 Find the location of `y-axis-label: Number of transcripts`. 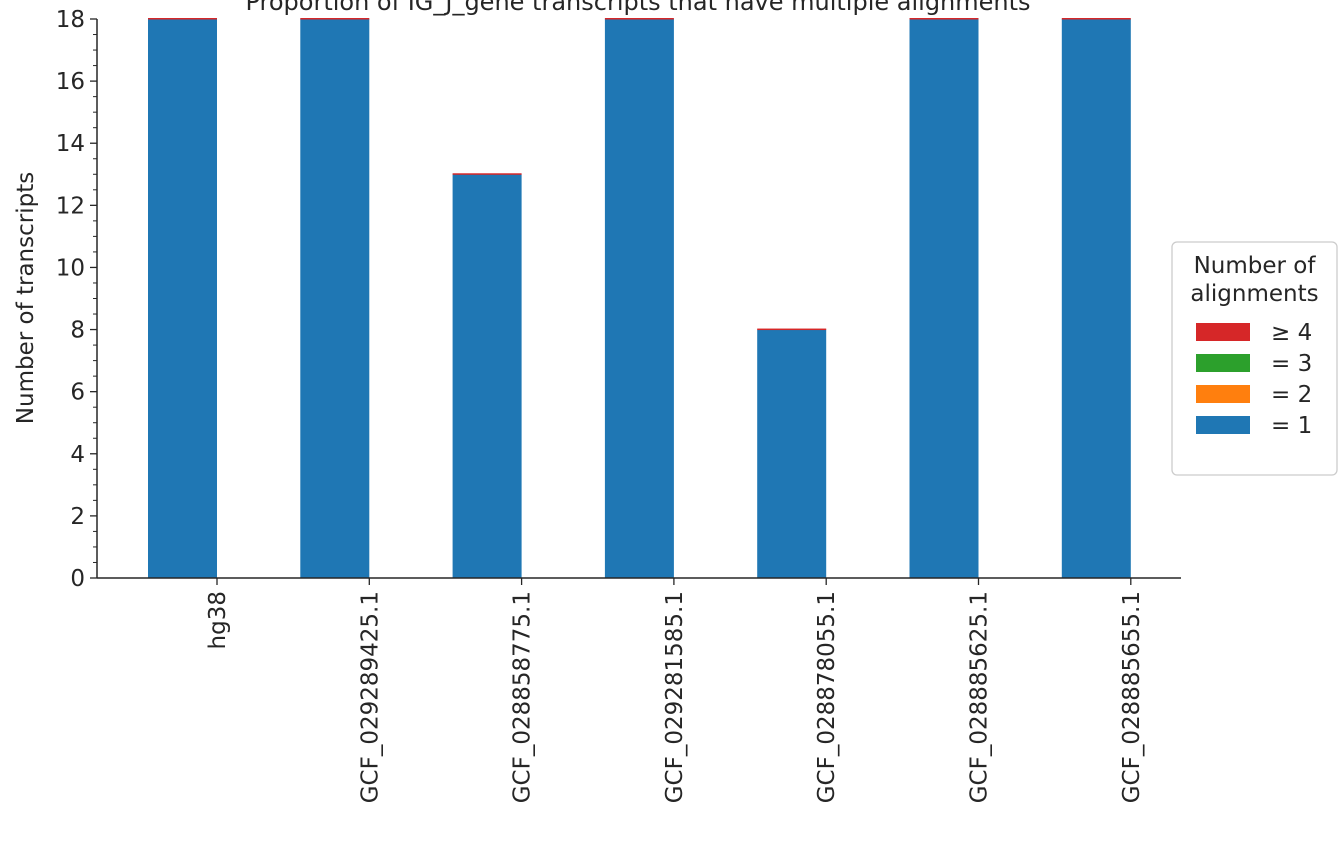

y-axis-label: Number of transcripts is located at coordinates (26, 298).